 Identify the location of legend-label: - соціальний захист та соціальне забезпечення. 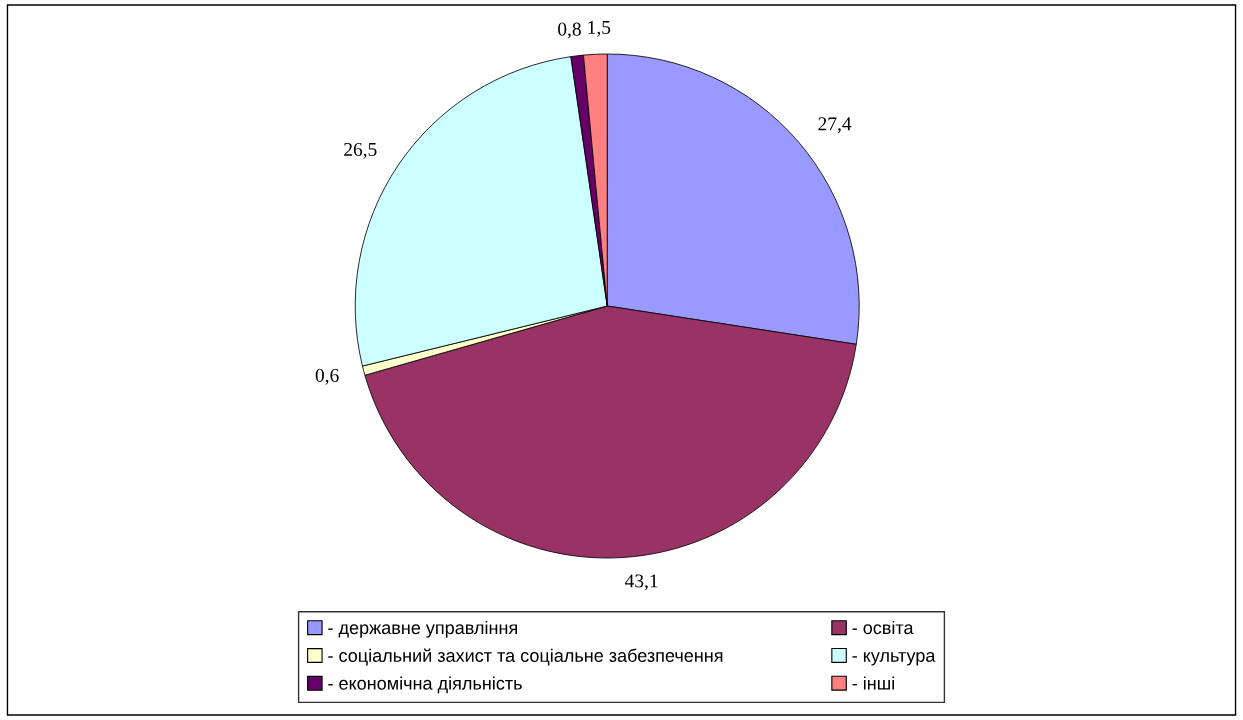
(525, 657).